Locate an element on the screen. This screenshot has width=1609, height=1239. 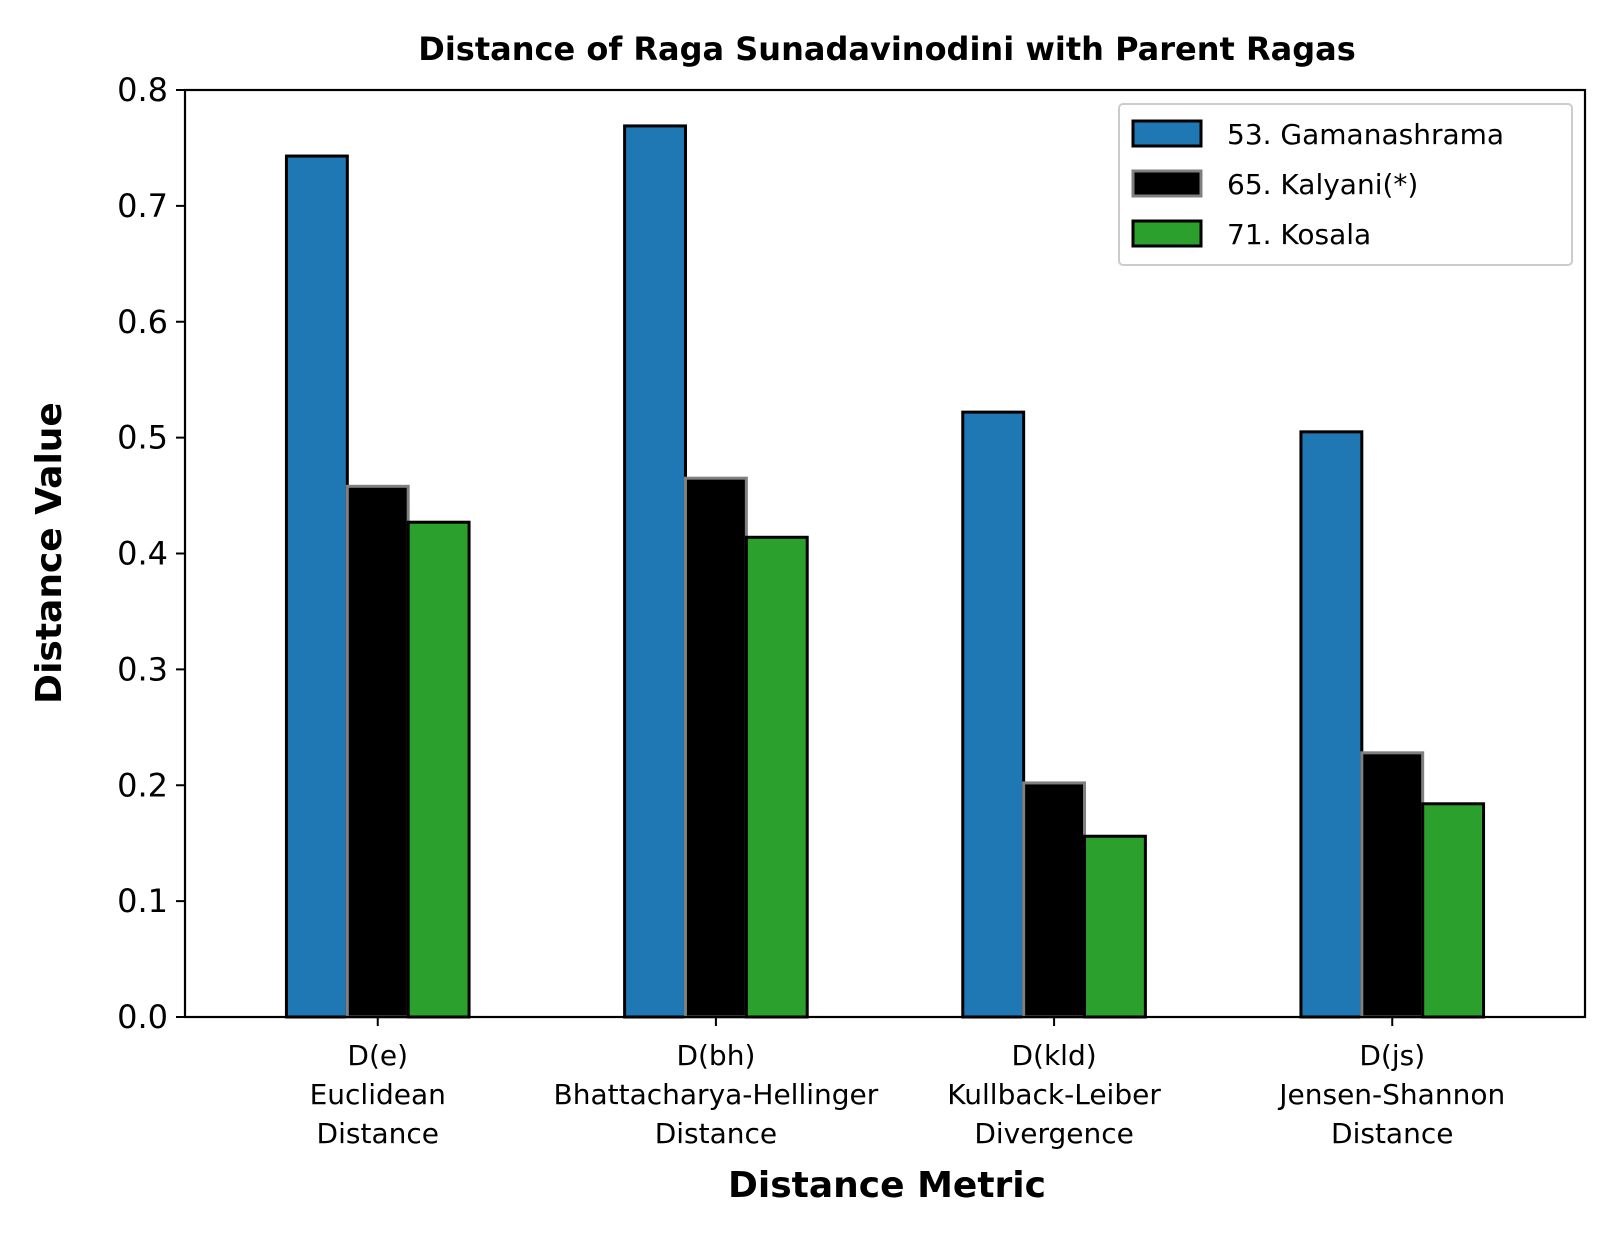
legend-box is located at coordinates (1345, 184).